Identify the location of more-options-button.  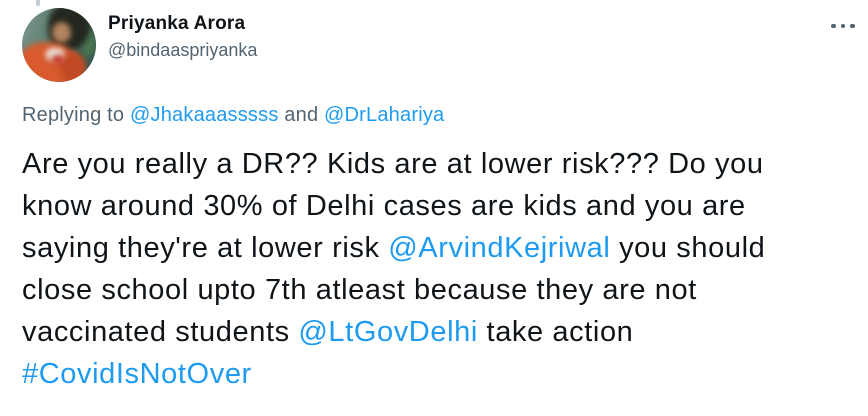
(843, 26).